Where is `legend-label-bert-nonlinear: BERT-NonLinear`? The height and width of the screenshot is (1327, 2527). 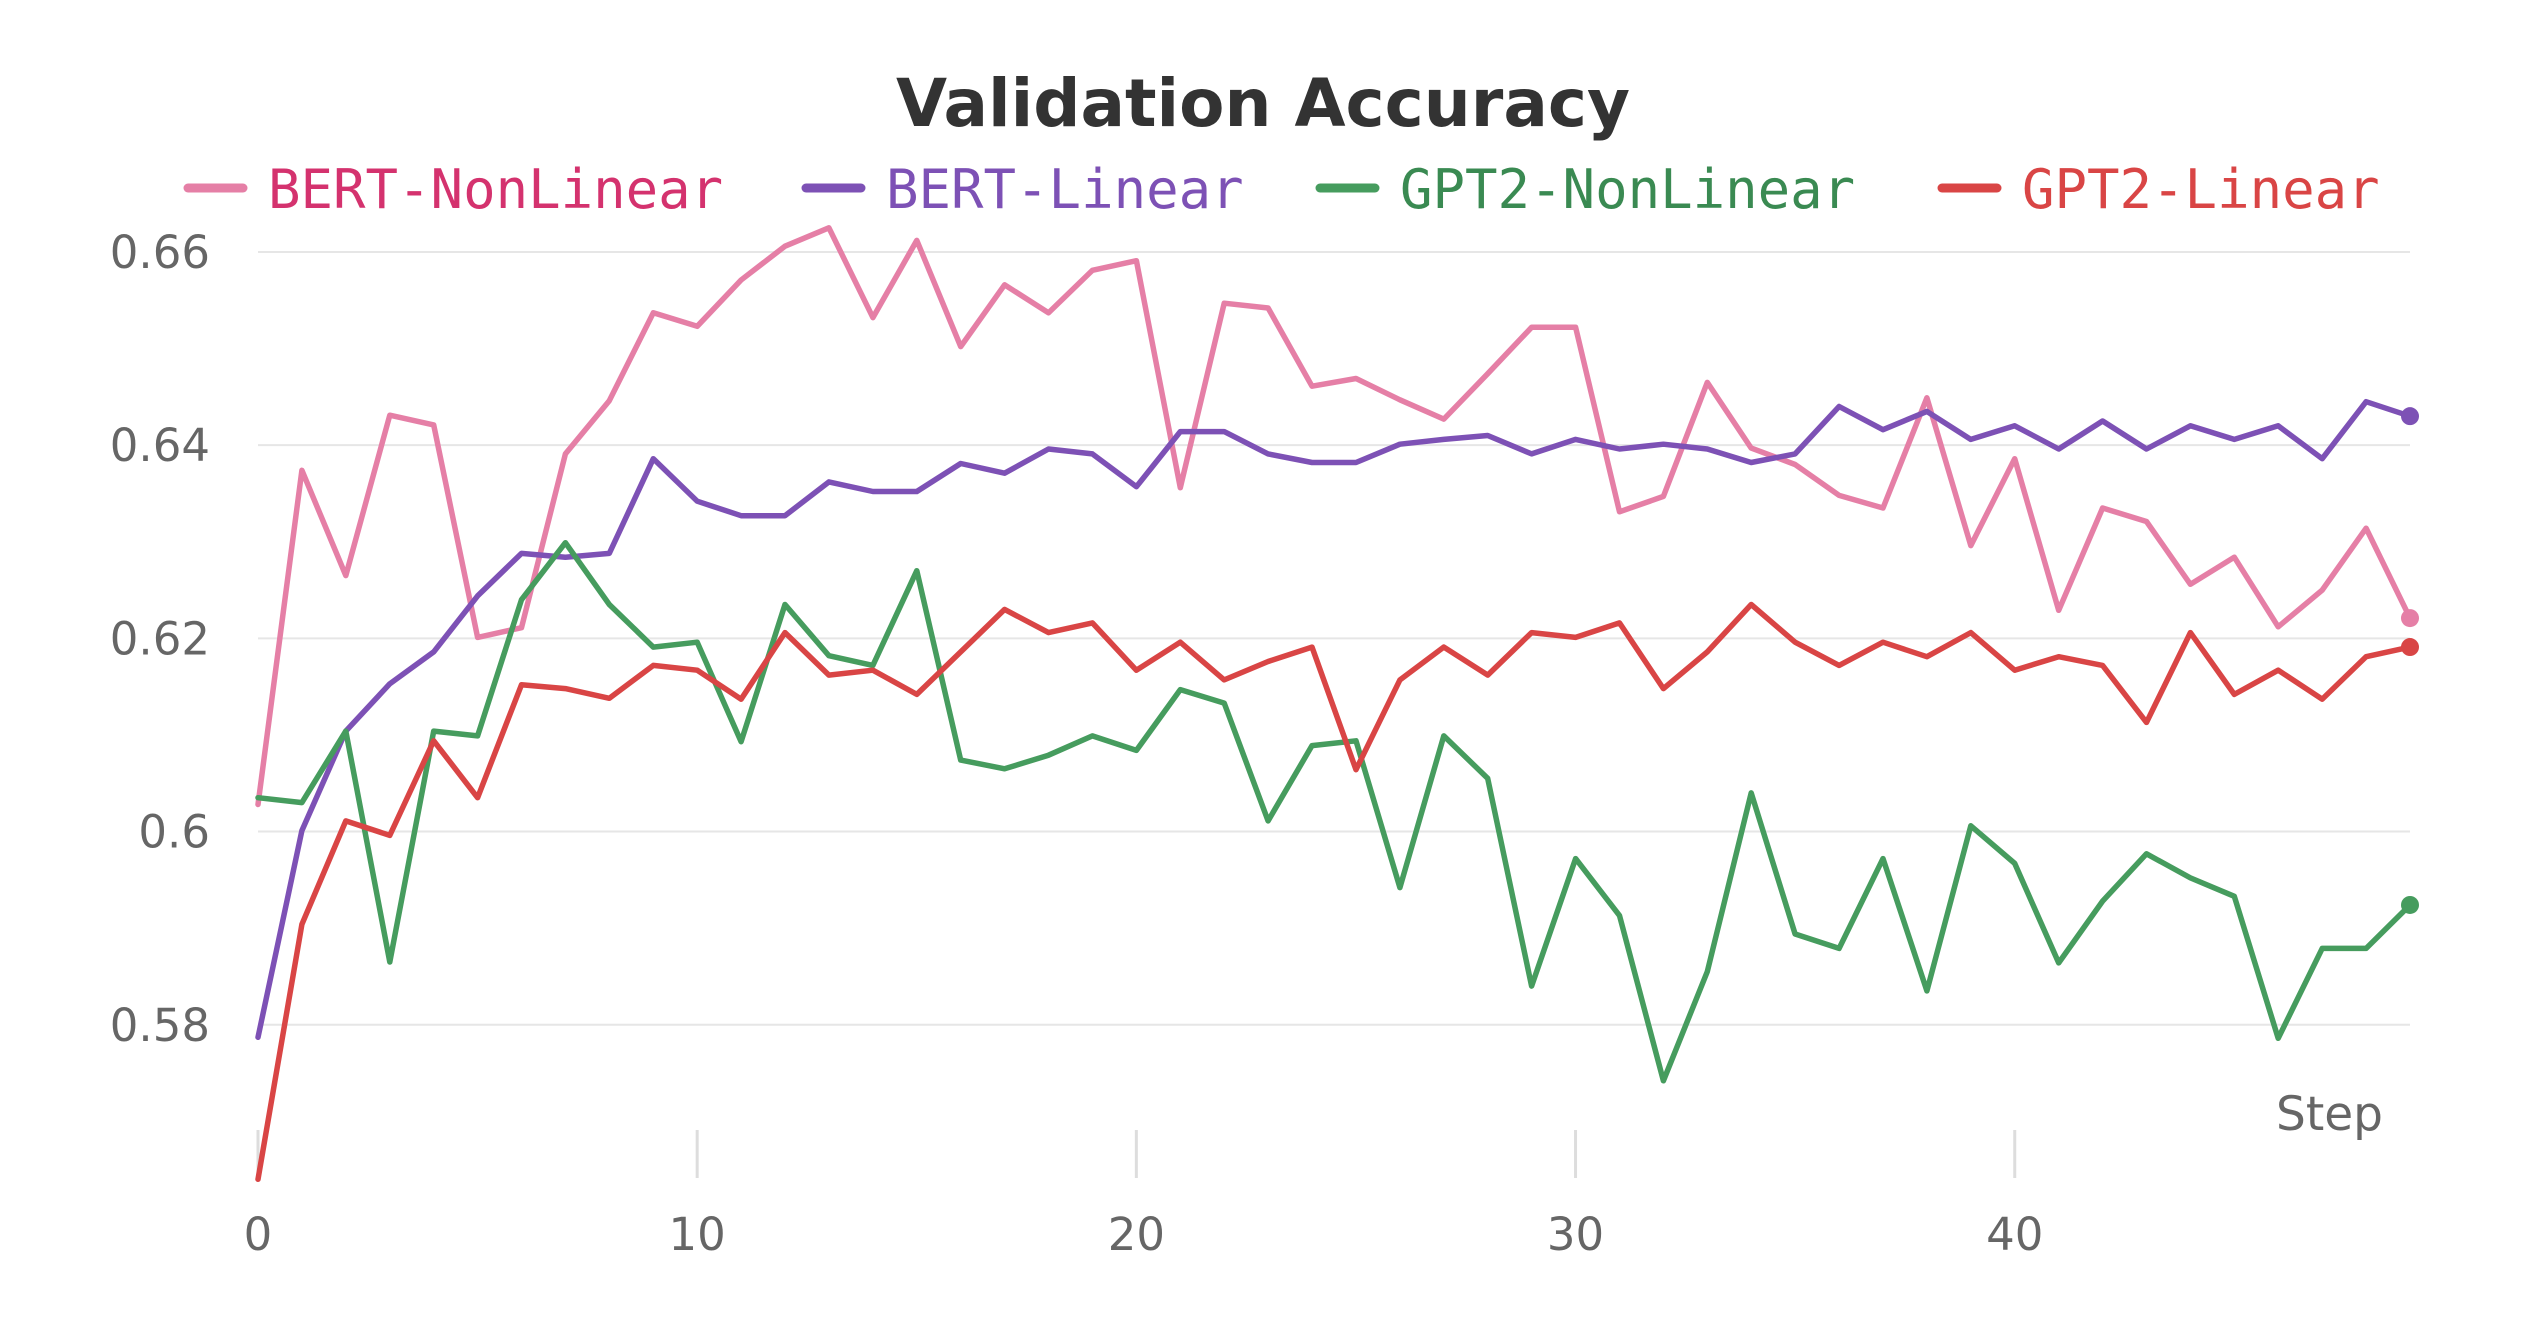
legend-label-bert-nonlinear: BERT-NonLinear is located at coordinates (495, 189).